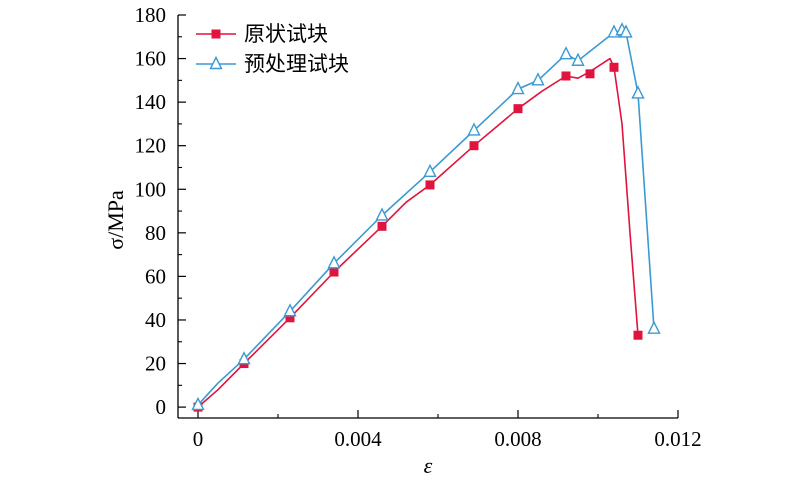  I want to click on legend-item: 预处理试块, so click(272, 64).